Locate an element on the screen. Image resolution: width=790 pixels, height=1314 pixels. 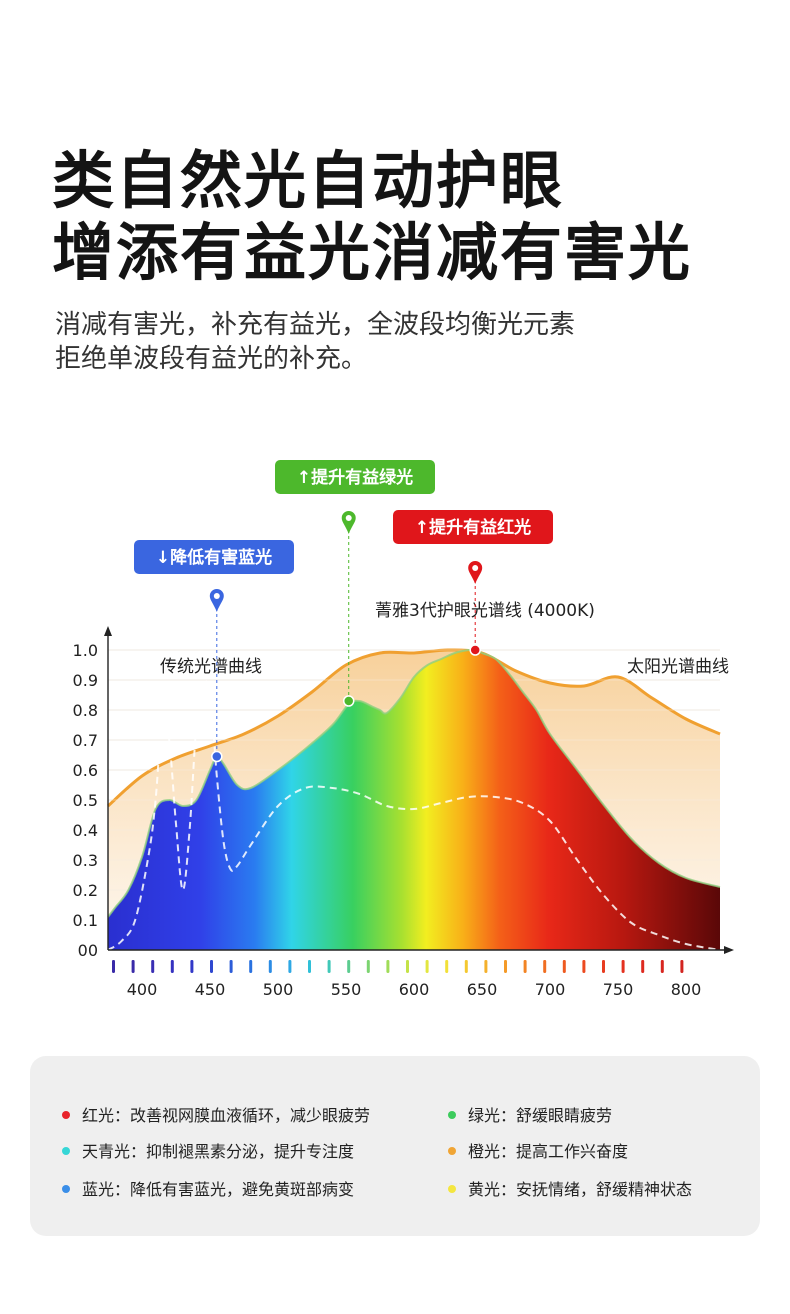
legend-item-green: 绿光：舒缓眼睛疲劳 is located at coordinates (530, 1114).